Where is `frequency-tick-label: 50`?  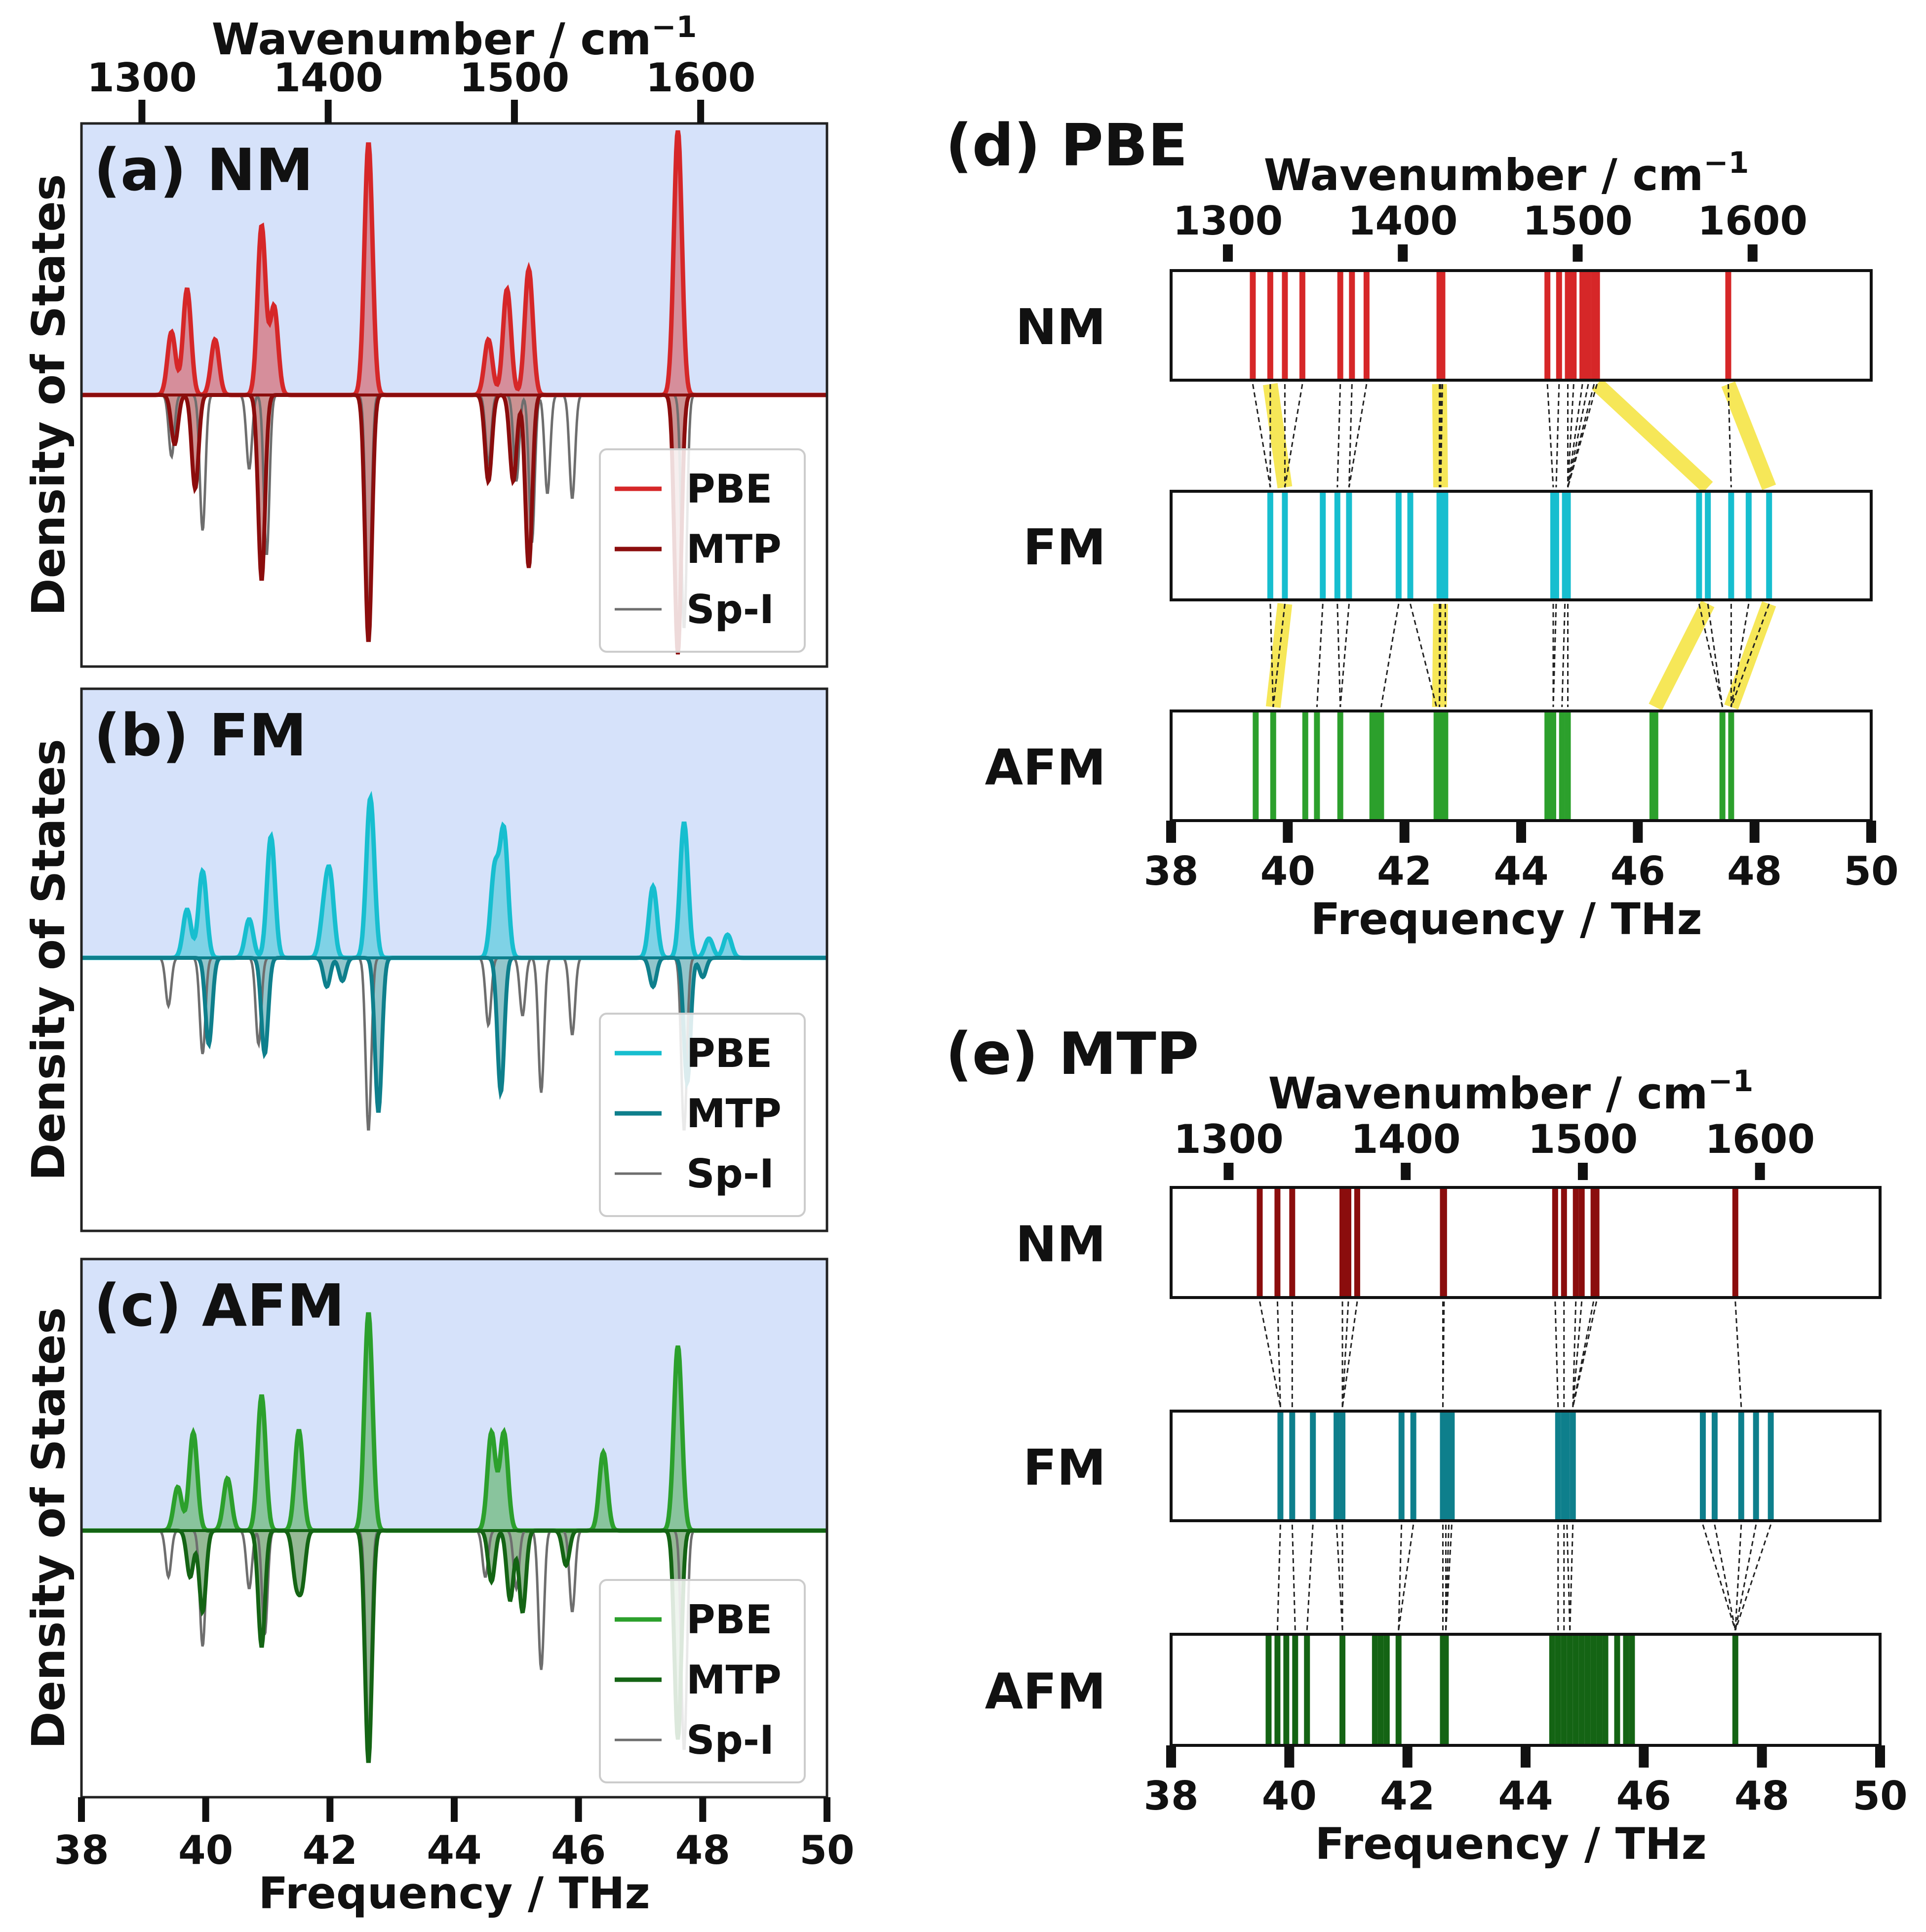 frequency-tick-label: 50 is located at coordinates (826, 1850).